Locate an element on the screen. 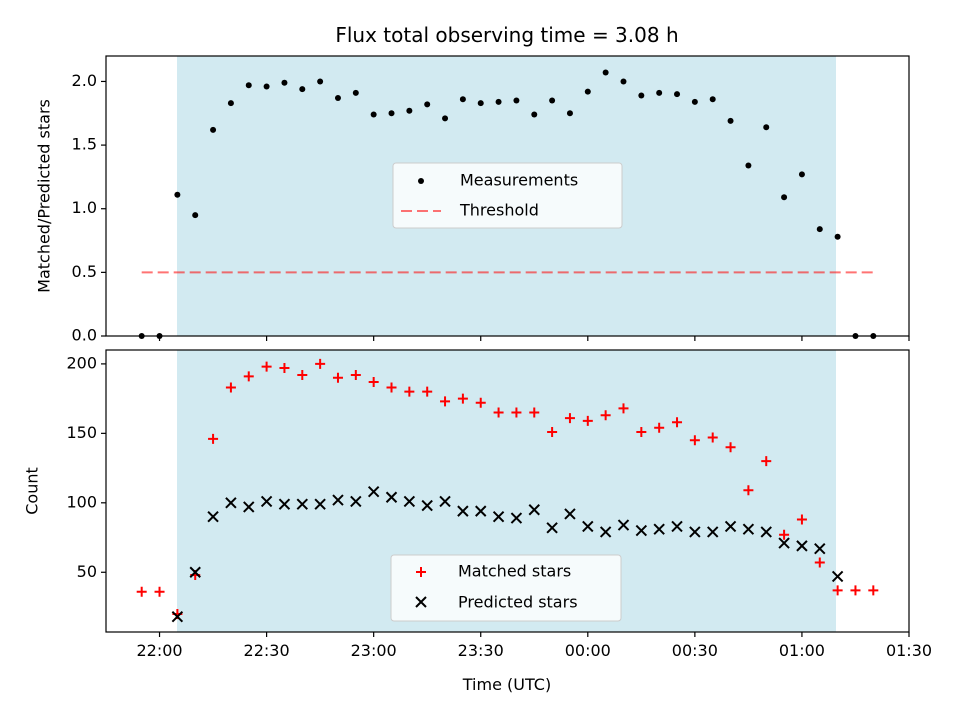  top-y-ticks: 0.0 0.5 1.0 1.5 2.0 is located at coordinates (89, 208).